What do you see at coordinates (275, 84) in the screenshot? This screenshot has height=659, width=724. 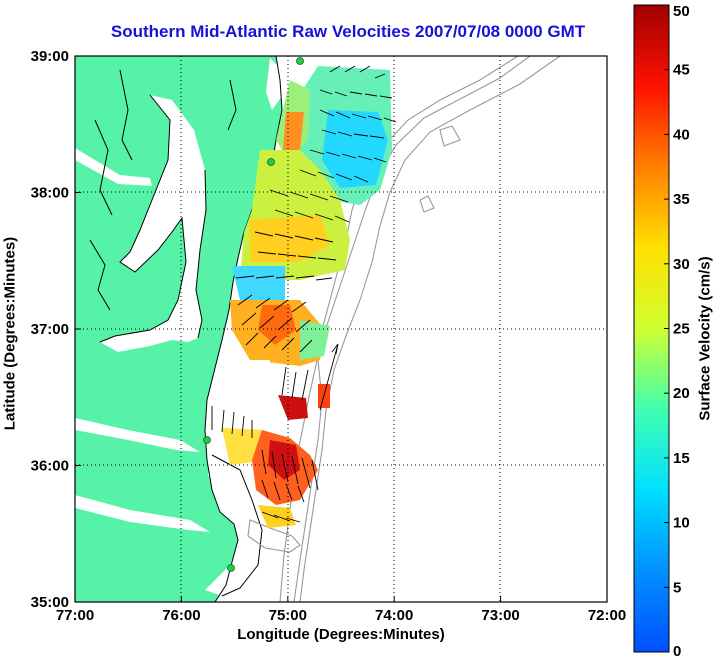 I see `delaware-bay` at bounding box center [275, 84].